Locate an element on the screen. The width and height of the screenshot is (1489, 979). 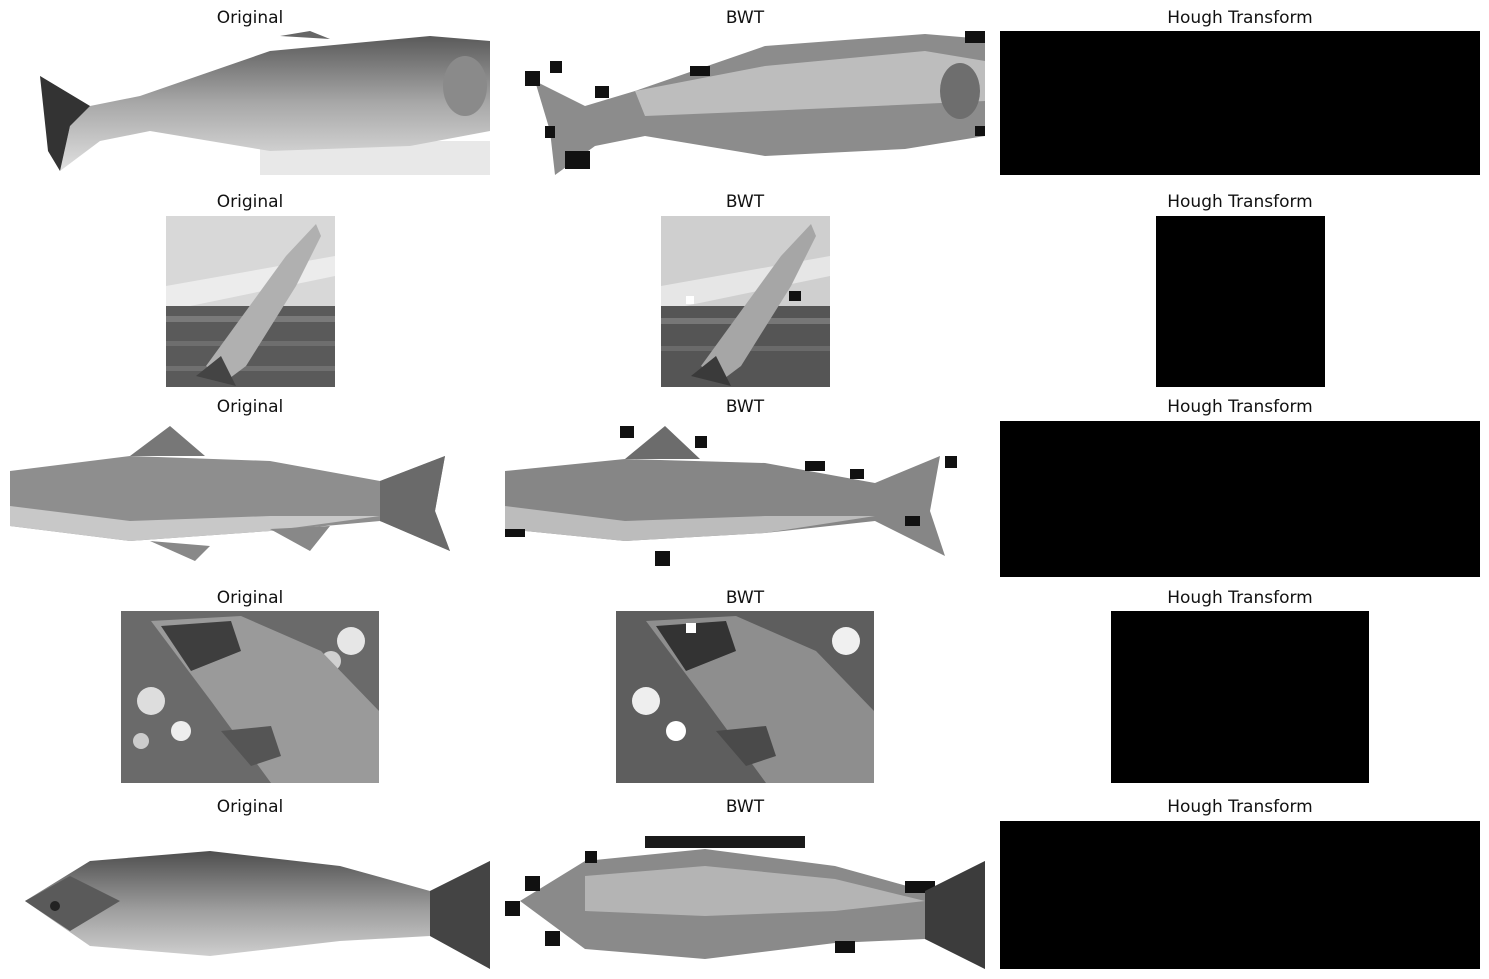
row3-hough-title: Hough Transform is located at coordinates (1240, 407).